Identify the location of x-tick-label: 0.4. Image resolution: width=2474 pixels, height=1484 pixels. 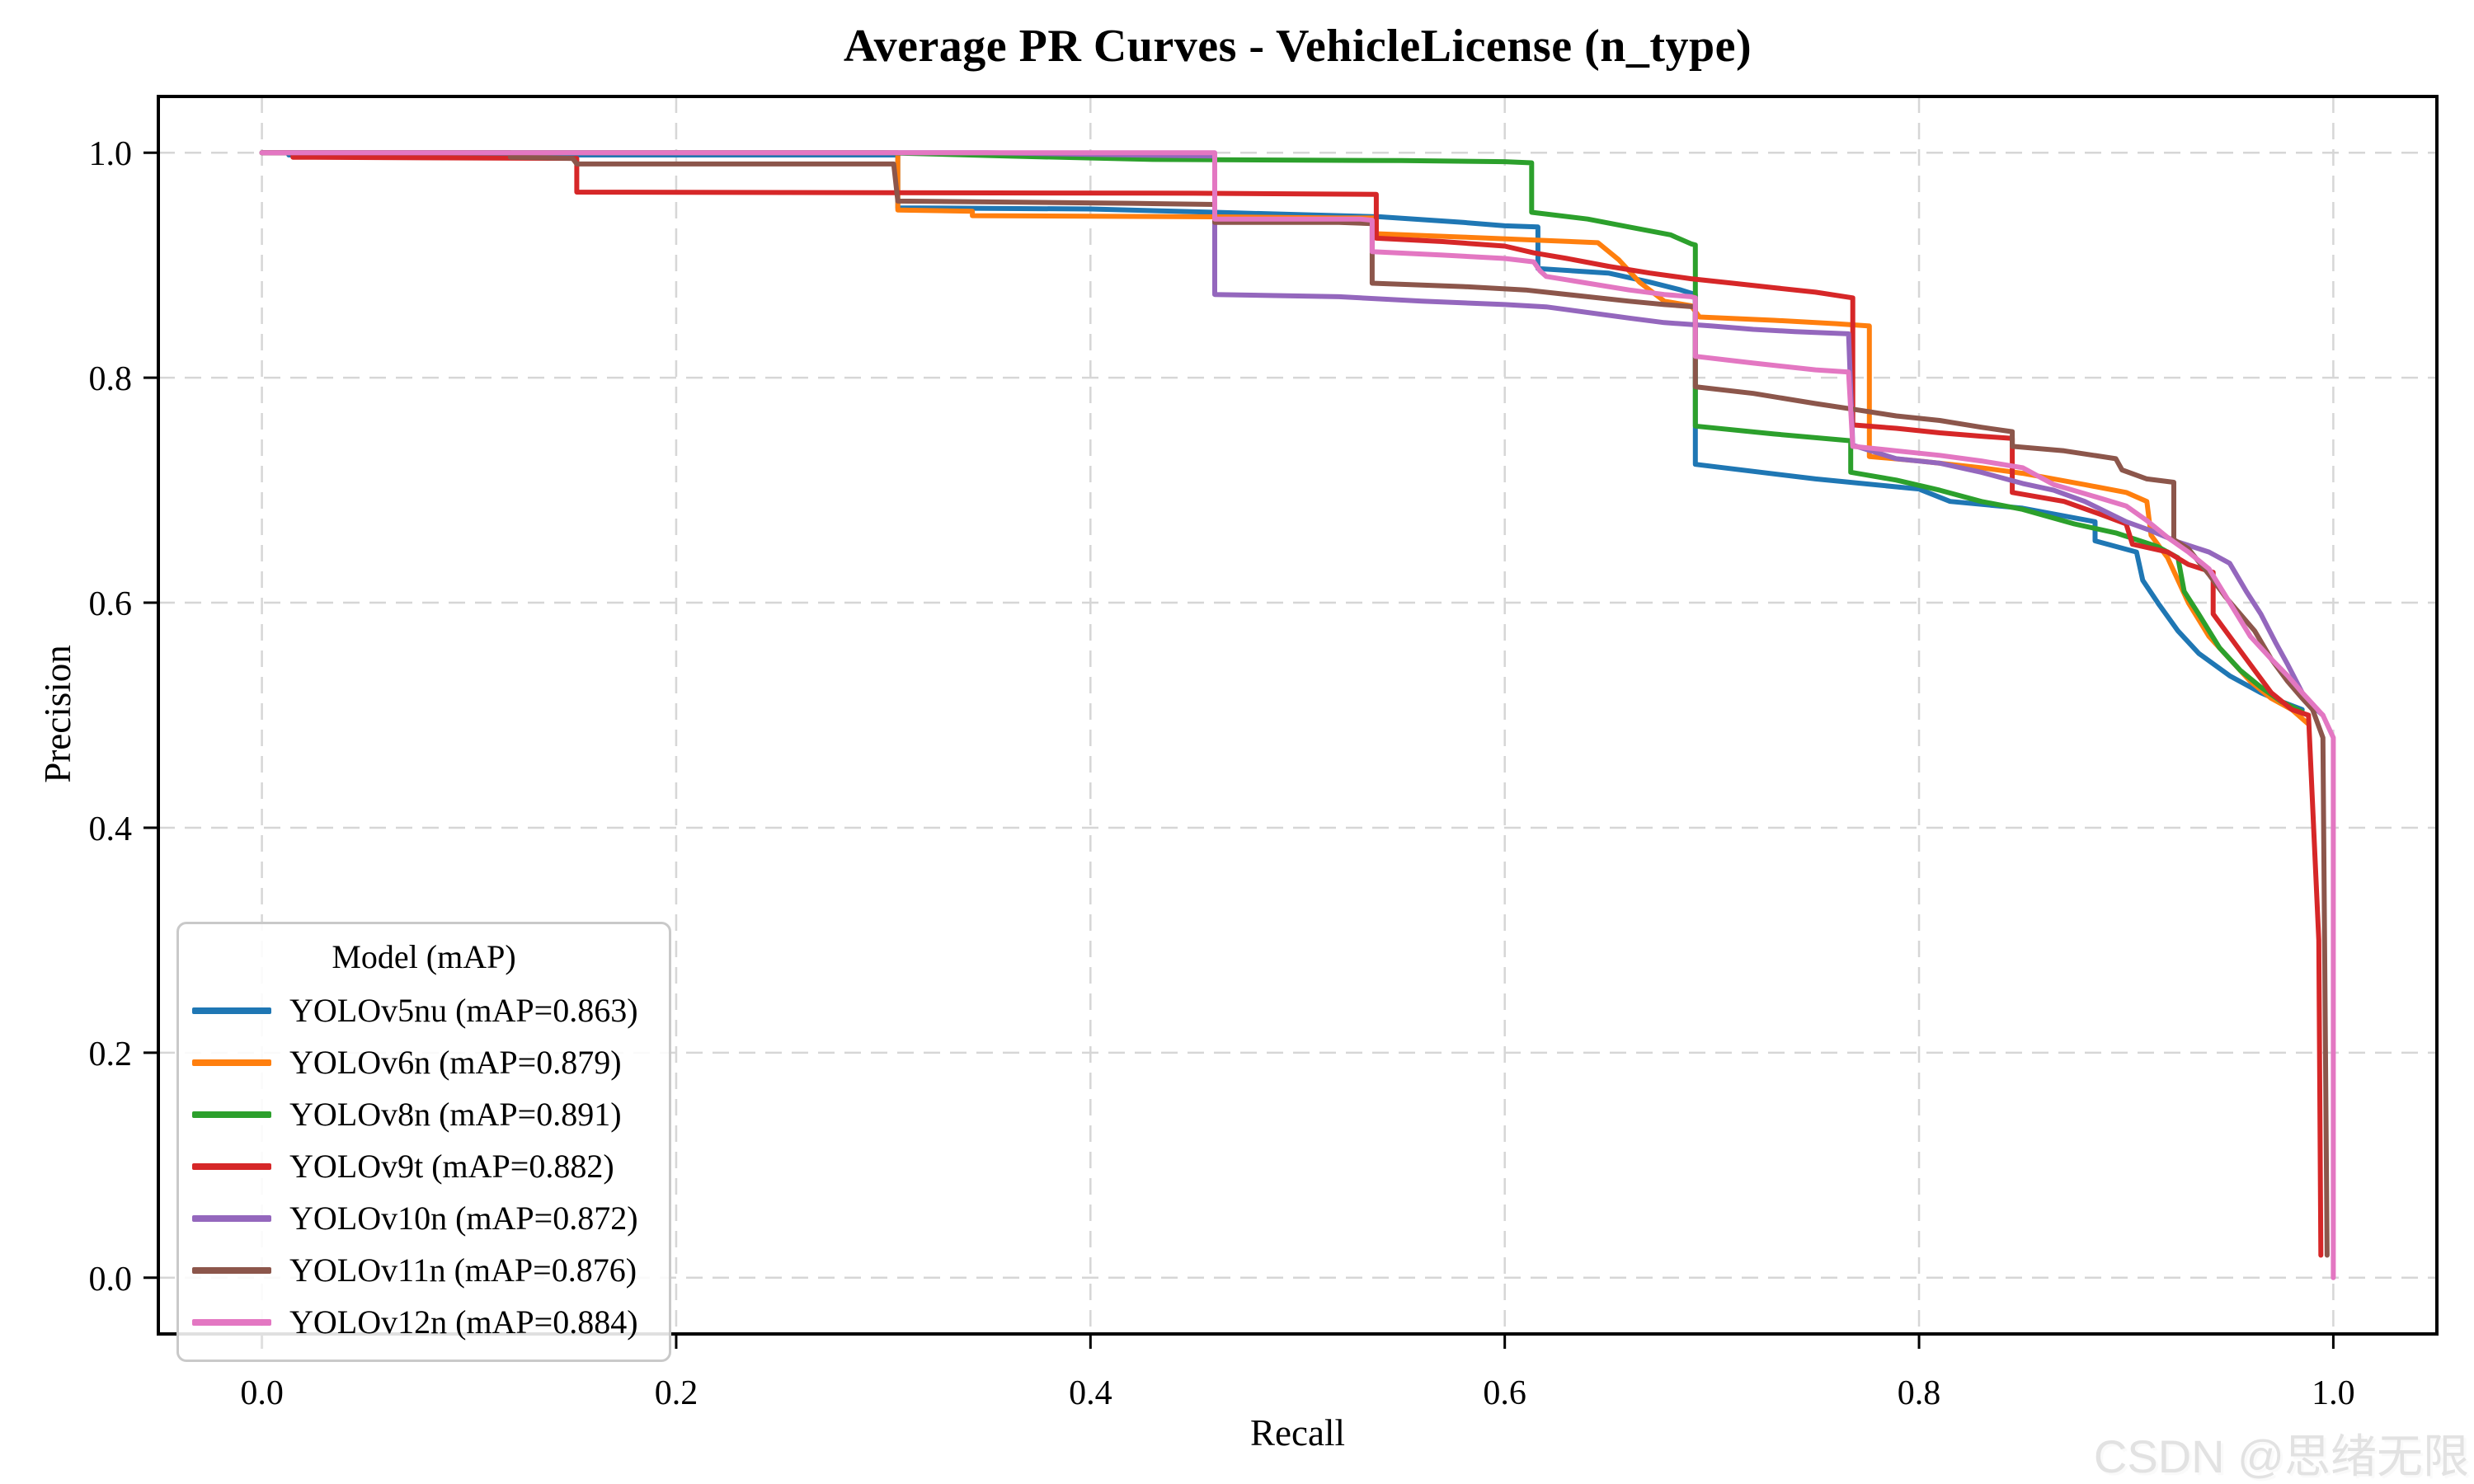
(1090, 1393).